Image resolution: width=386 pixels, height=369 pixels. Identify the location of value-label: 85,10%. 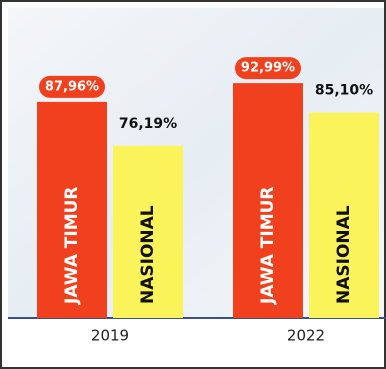
(344, 91).